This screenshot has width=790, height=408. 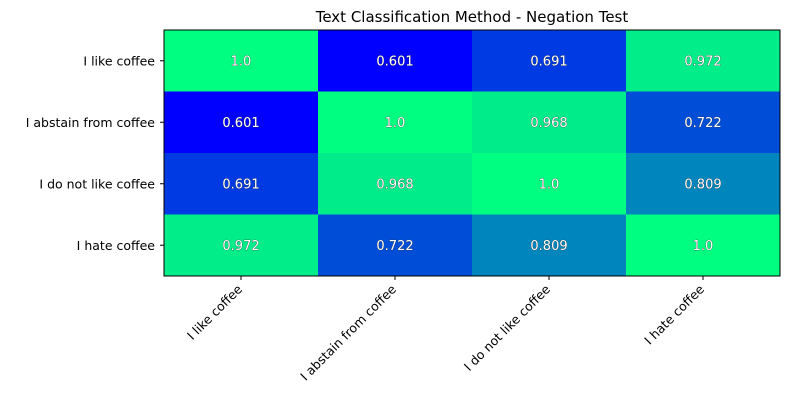 I want to click on x-tick-label: I abstain from coffee, so click(x=348, y=332).